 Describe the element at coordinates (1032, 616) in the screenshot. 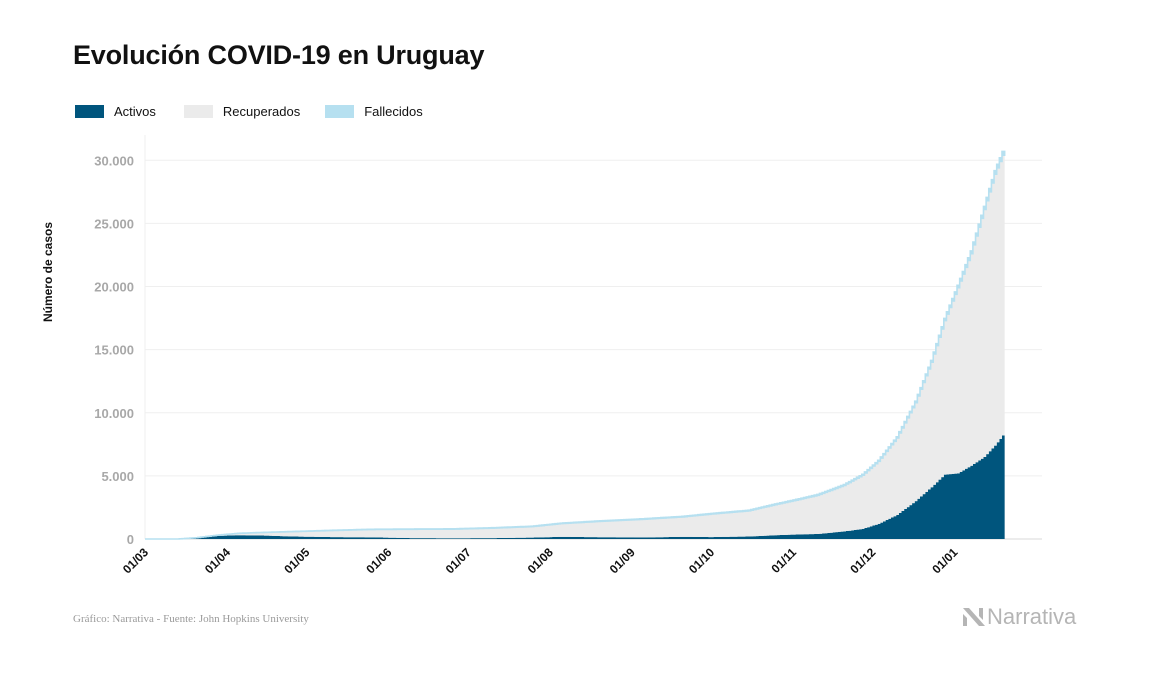

I see `brand-name: Narrativa` at that location.